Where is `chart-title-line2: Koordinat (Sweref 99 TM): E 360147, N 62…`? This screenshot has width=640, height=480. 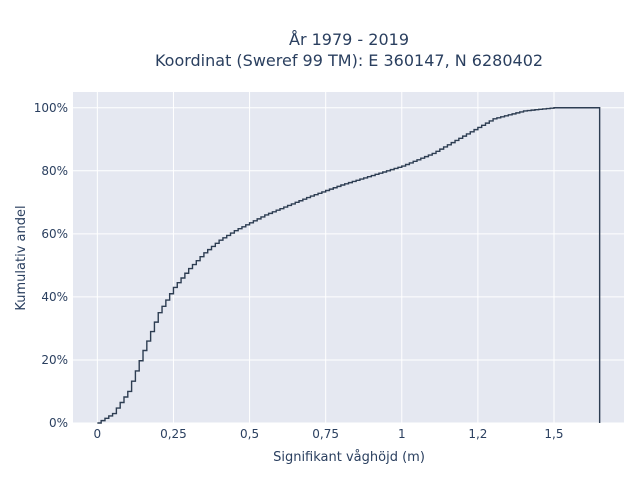
chart-title-line2: Koordinat (Sweref 99 TM): E 360147, N 62… is located at coordinates (349, 60).